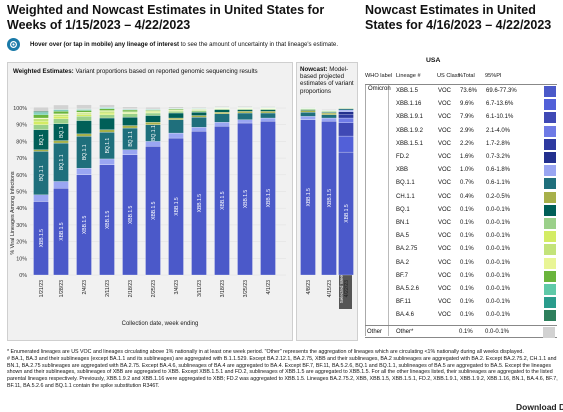 The height and width of the screenshot is (412, 563). Describe the element at coordinates (346, 113) in the screenshot. I see `bar-segment-FD.2` at that location.